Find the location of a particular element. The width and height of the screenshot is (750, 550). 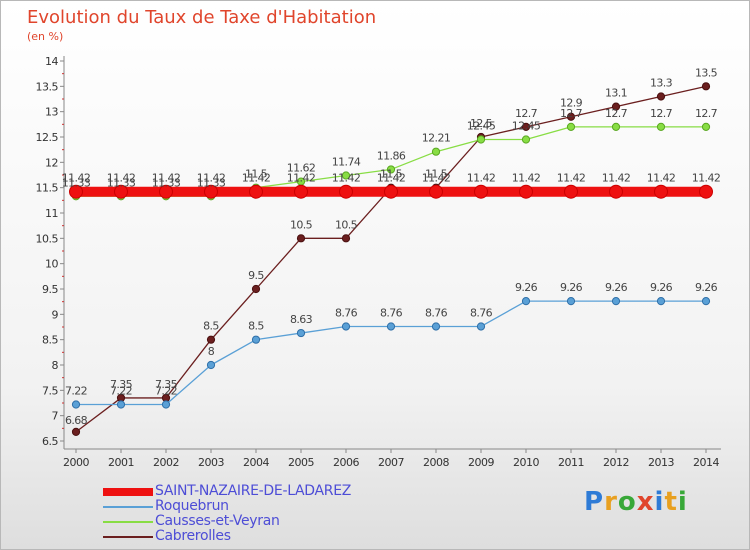

y-tick-label: 9 is located at coordinates (55, 314).